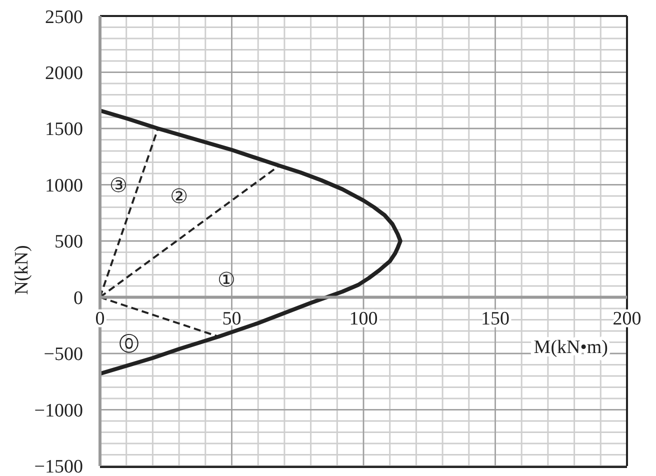 The image size is (656, 476). Describe the element at coordinates (58, 411) in the screenshot. I see `y-tick-label: −1000` at that location.